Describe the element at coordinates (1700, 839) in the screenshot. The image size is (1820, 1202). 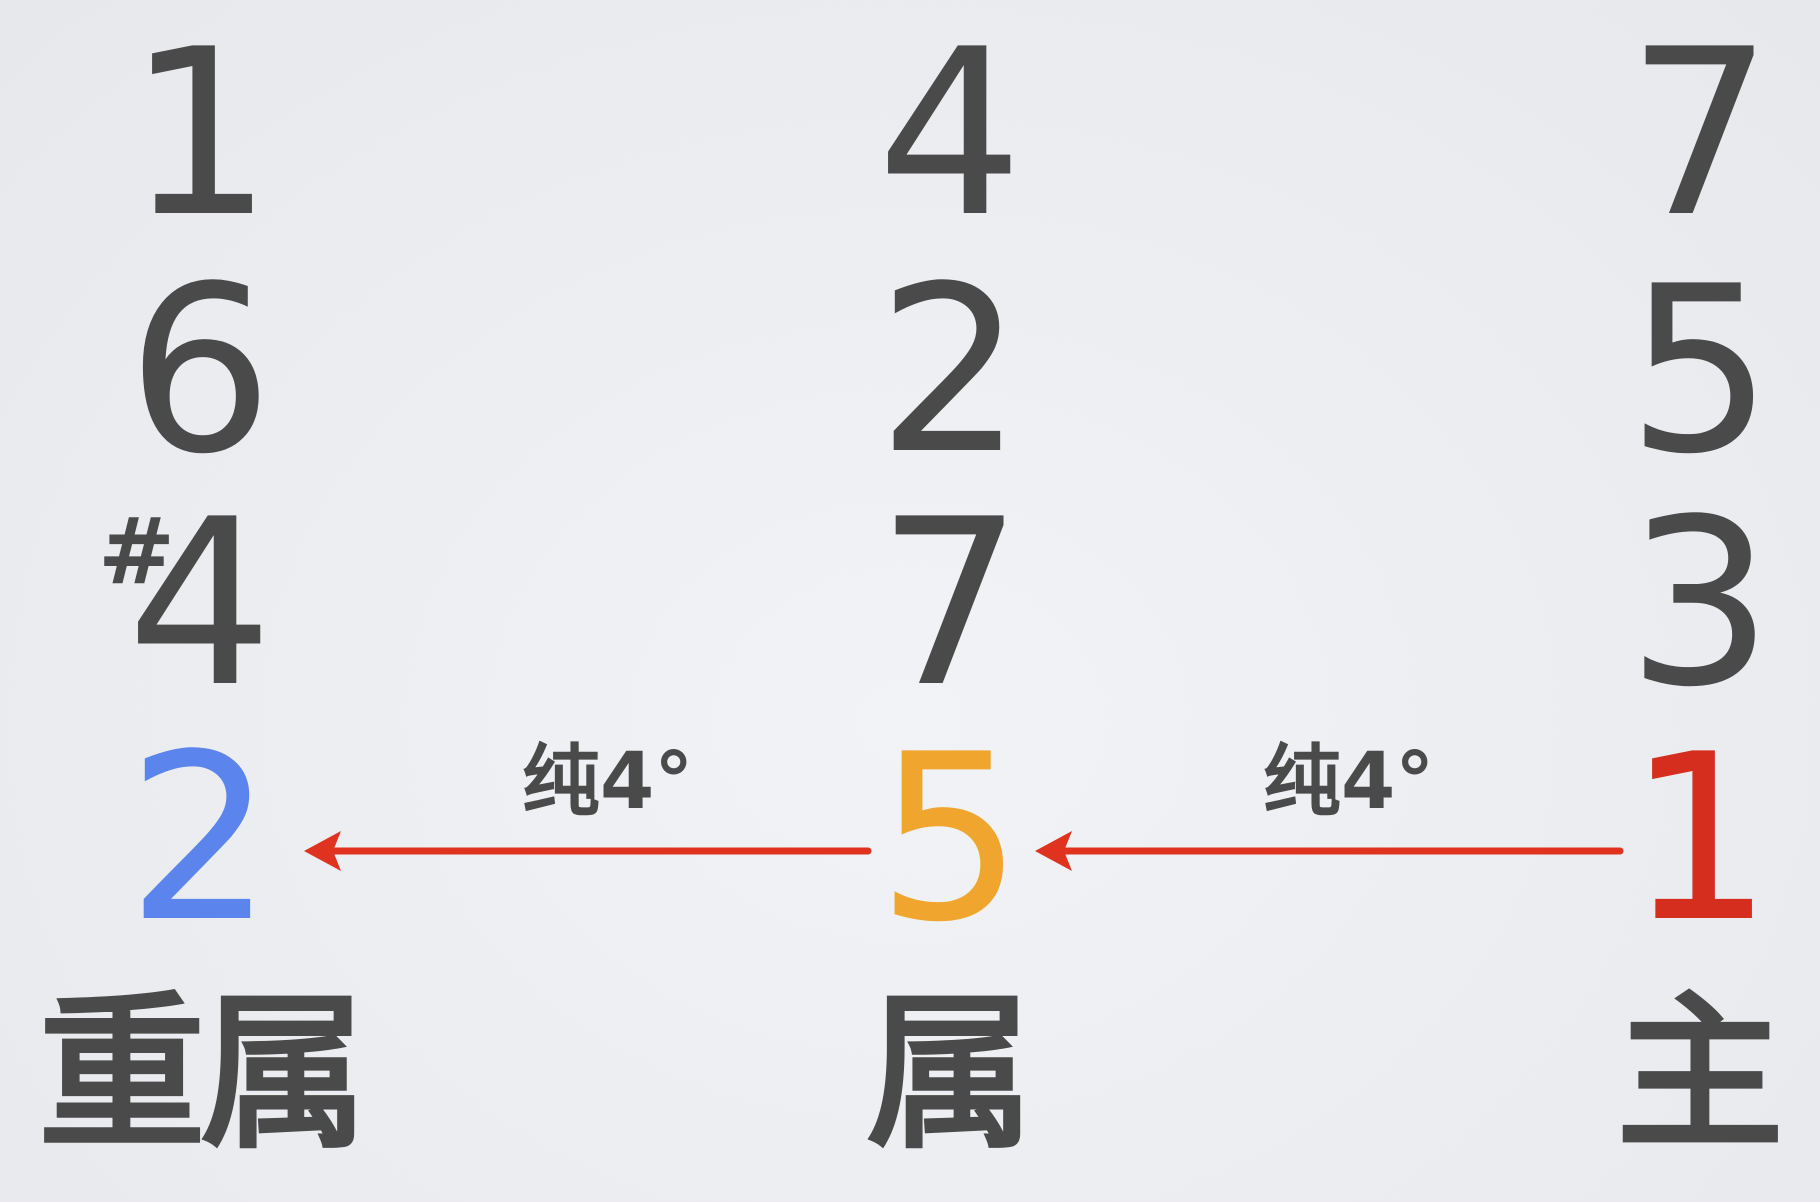
I see `right-root-note: 1` at that location.